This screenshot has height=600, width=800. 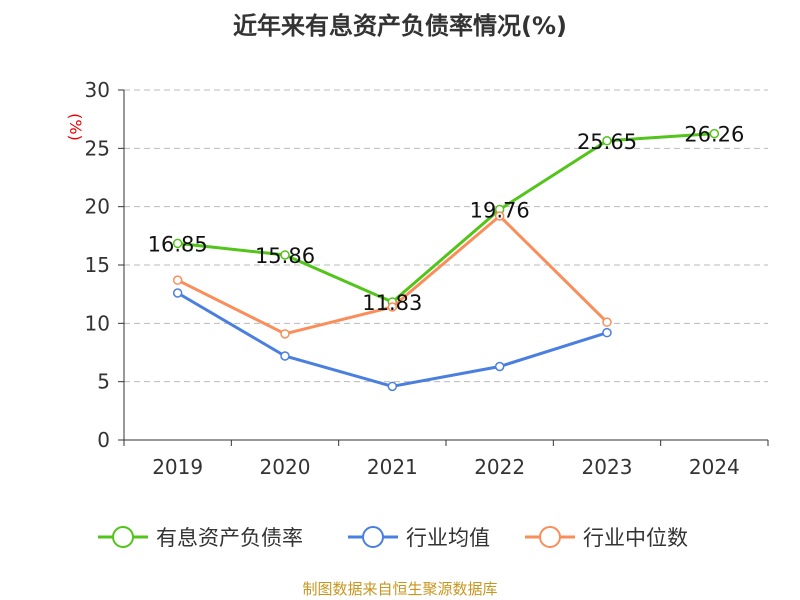 I want to click on data-label: 11.83, so click(x=392, y=303).